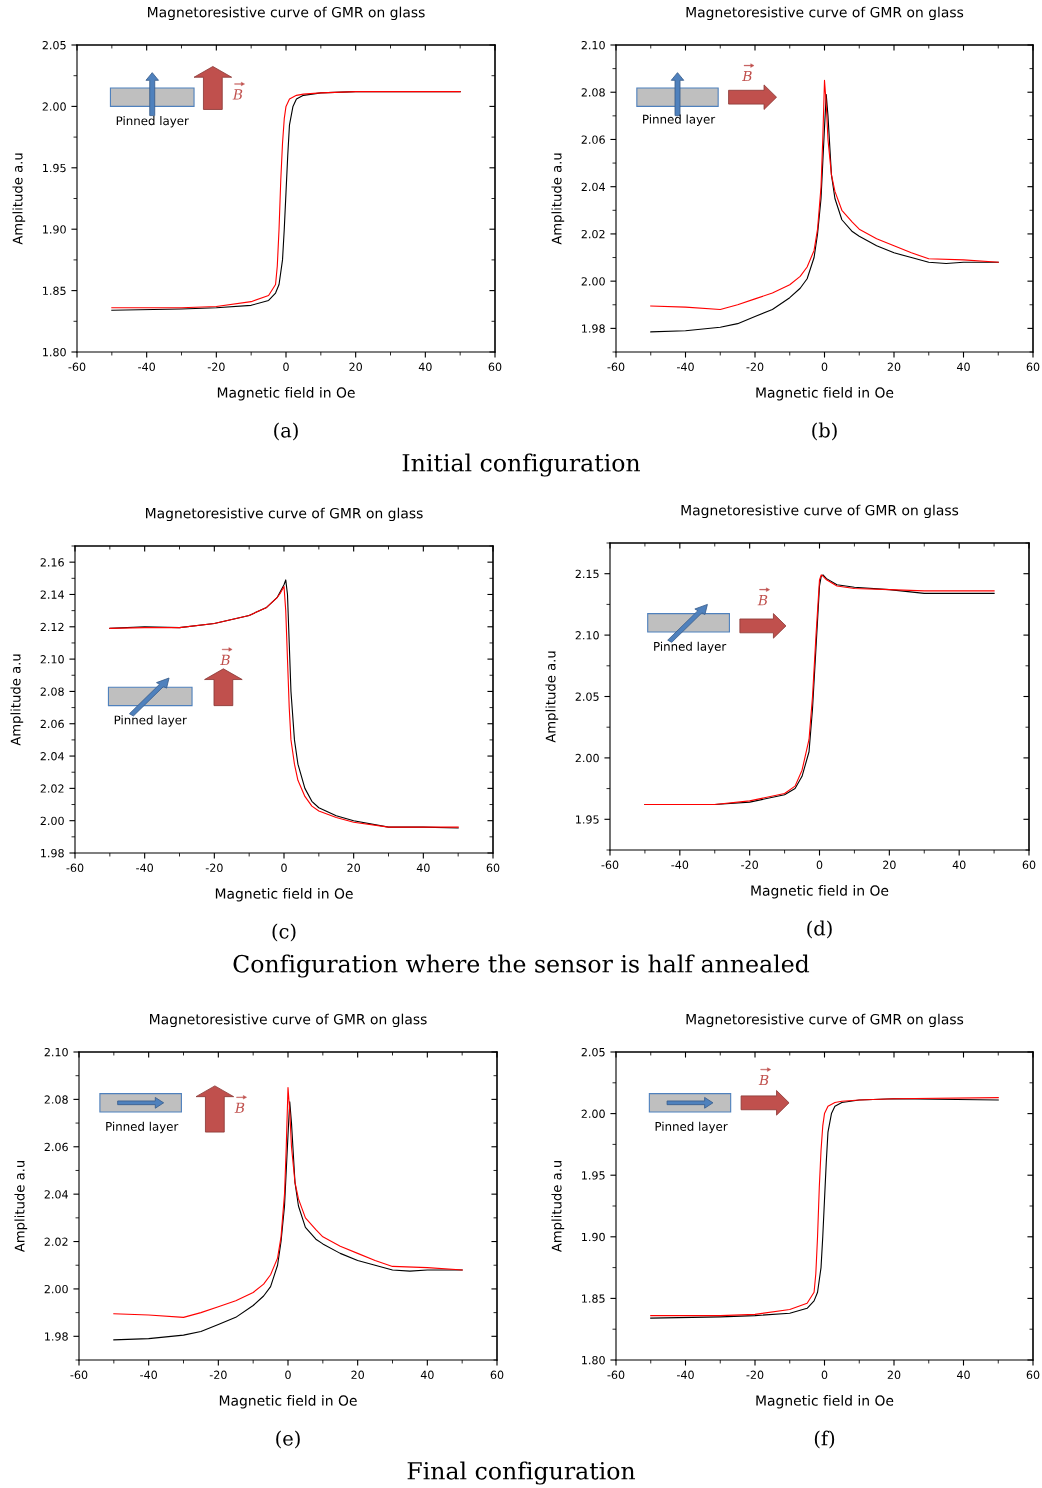 This screenshot has width=1042, height=1488. What do you see at coordinates (819, 690) in the screenshot?
I see `line-series` at bounding box center [819, 690].